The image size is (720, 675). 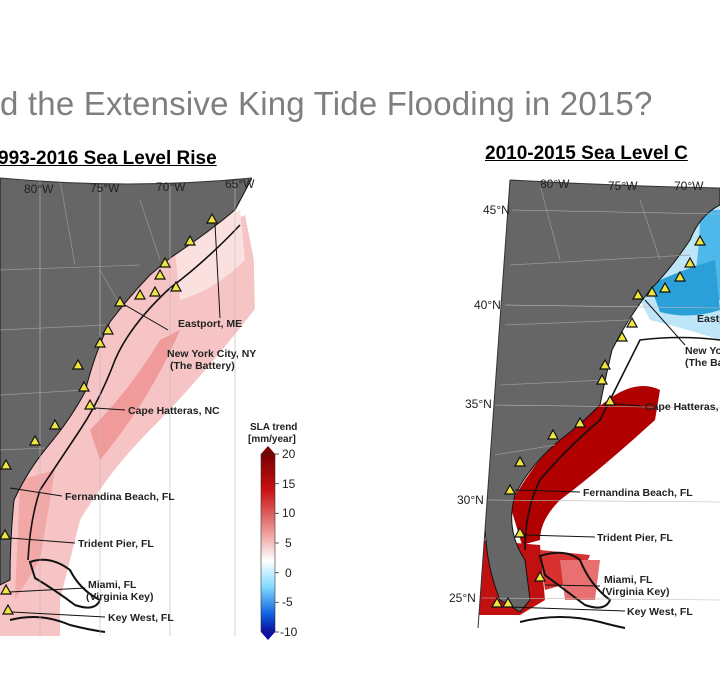 What do you see at coordinates (623, 186) in the screenshot?
I see `right-lon-label: 75°W` at bounding box center [623, 186].